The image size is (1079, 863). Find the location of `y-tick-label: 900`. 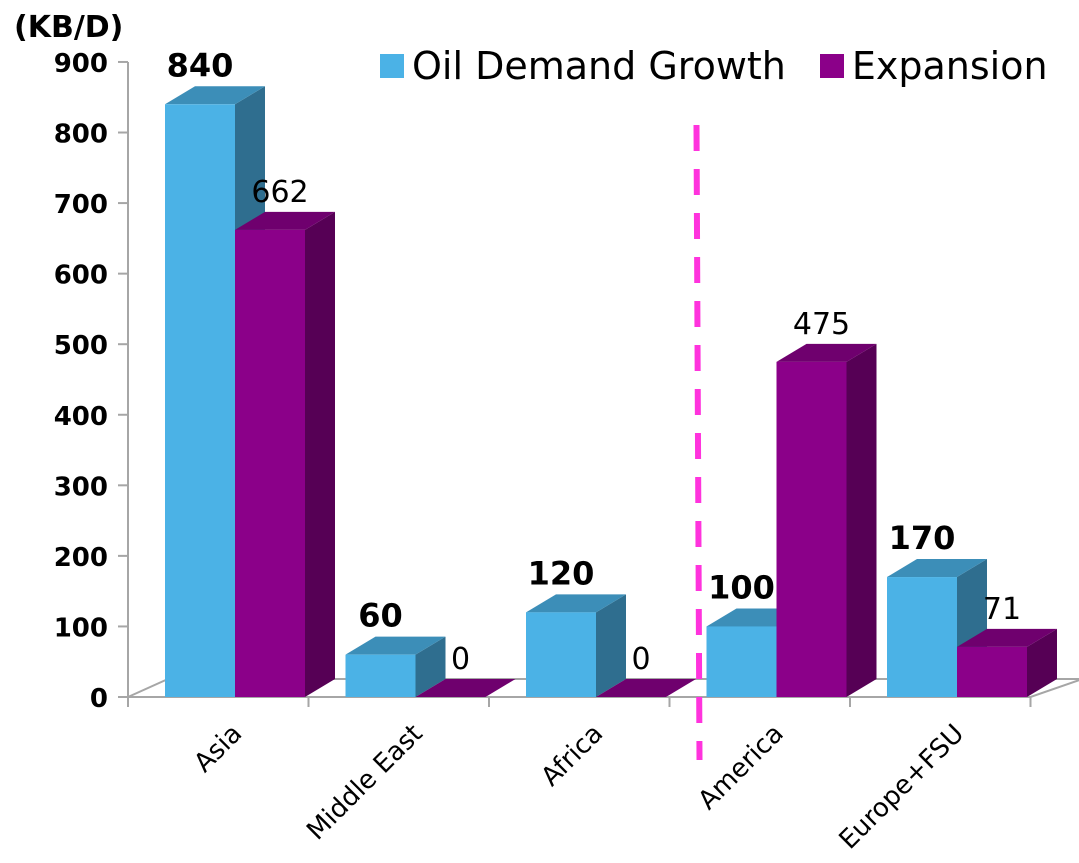

y-tick-label: 900 is located at coordinates (81, 64).